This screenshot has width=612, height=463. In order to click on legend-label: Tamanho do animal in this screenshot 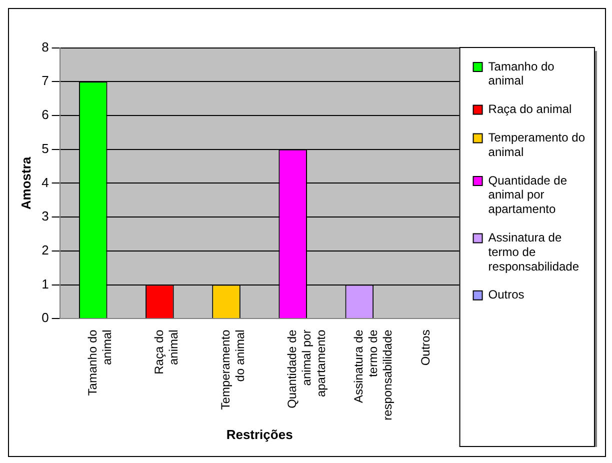, I will do `click(521, 73)`.